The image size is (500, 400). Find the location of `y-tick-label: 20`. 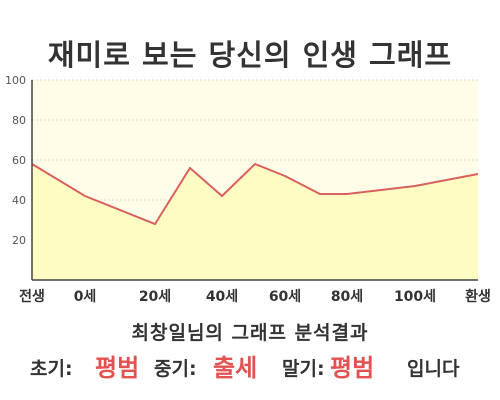

y-tick-label: 20 is located at coordinates (19, 240).